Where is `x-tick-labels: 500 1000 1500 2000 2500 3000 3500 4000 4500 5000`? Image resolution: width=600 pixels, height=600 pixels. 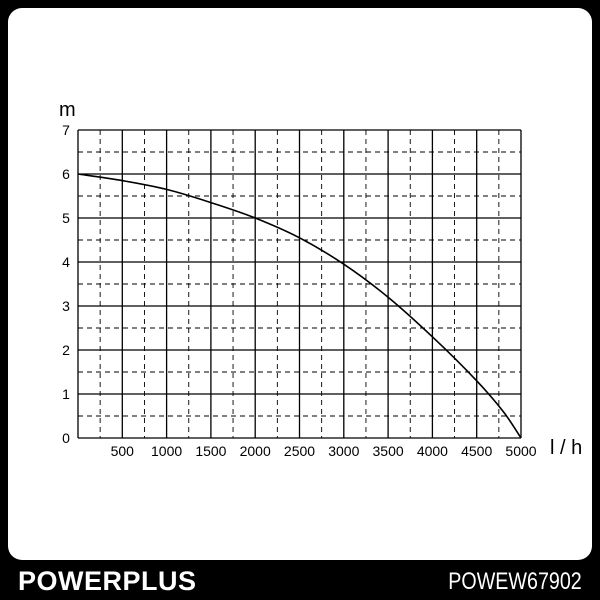 x-tick-labels: 500 1000 1500 2000 2500 3000 3500 4000 4500 5000 is located at coordinates (324, 451).